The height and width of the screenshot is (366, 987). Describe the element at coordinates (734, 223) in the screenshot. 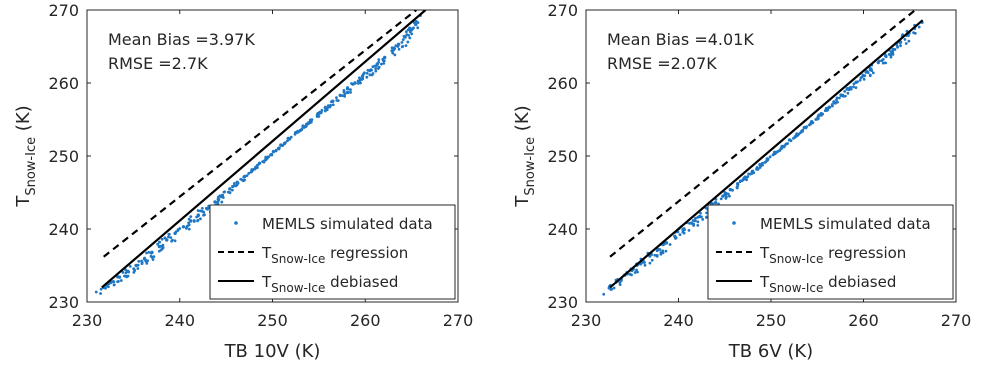

I see `legend-marker` at that location.